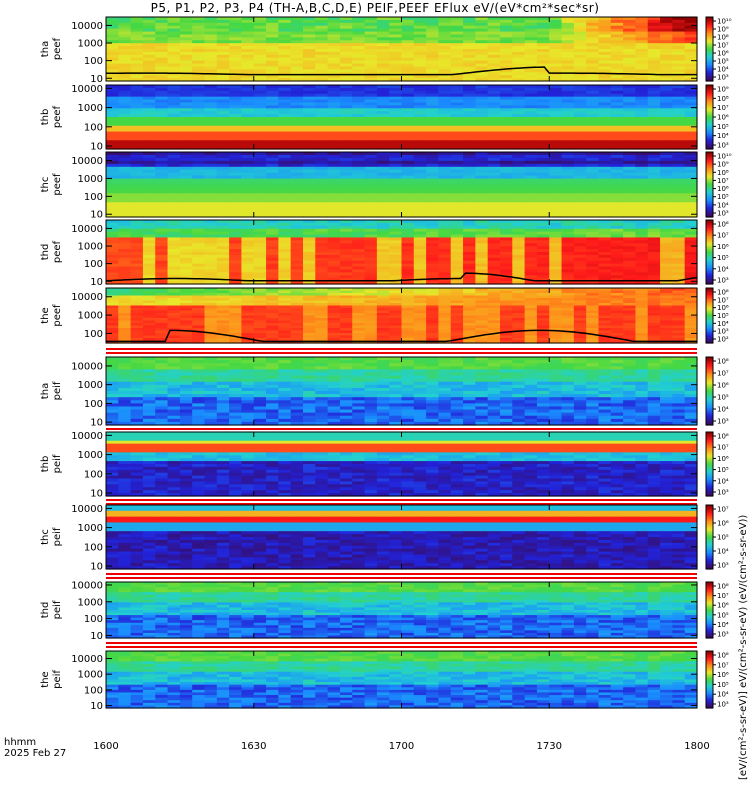 The height and width of the screenshot is (800, 750). I want to click on colorbar-segment, so click(709, 127).